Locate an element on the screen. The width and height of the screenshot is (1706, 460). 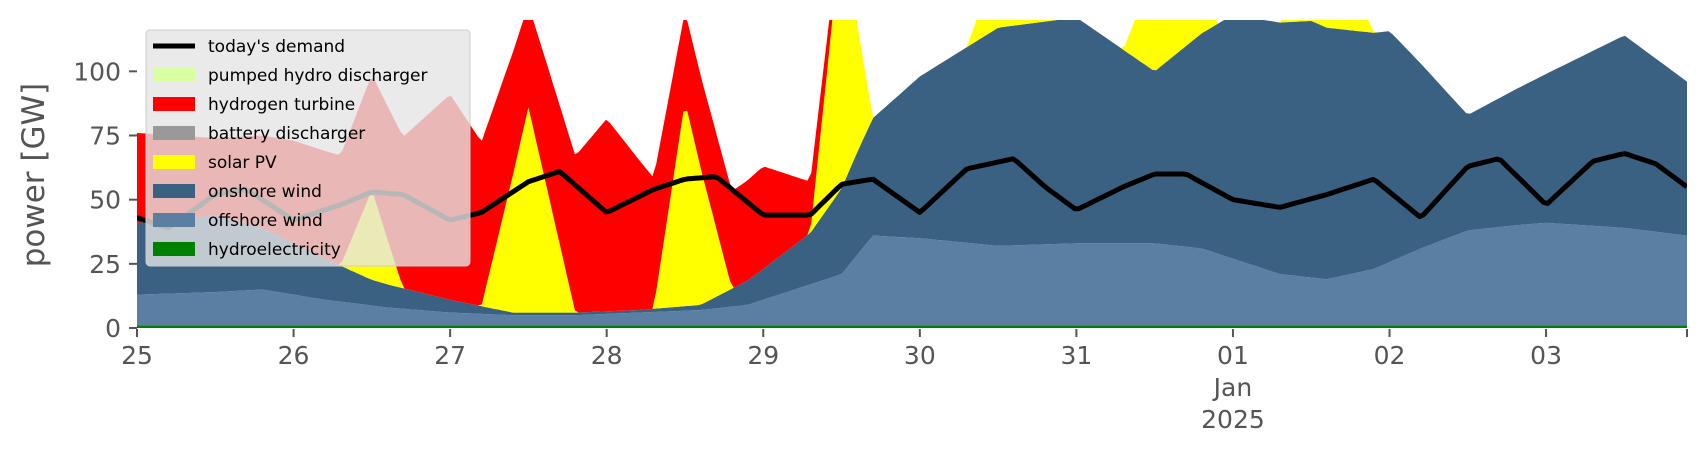
legend-label: today's demand is located at coordinates (276, 47).